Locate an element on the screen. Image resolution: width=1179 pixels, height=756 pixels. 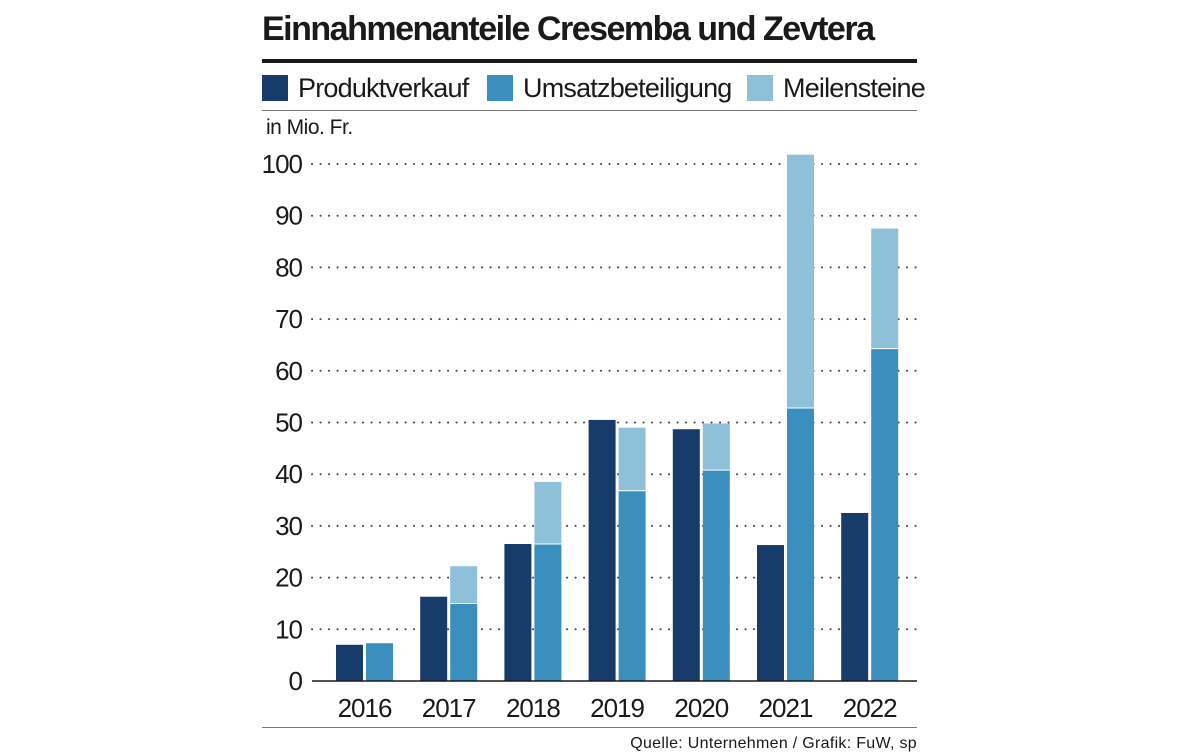
bar-produktverkauf-2020 is located at coordinates (686, 555).